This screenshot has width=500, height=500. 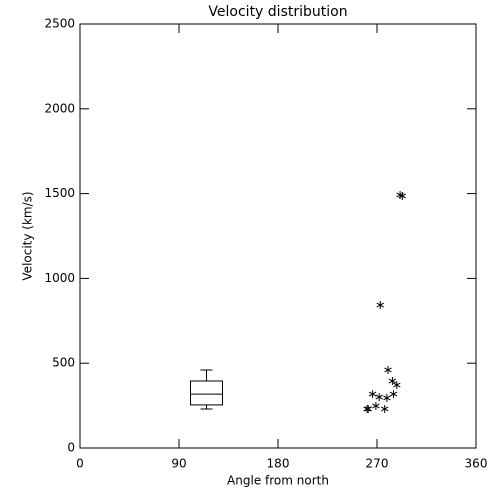 I want to click on x-axis-label: Angle from north, so click(x=278, y=481).